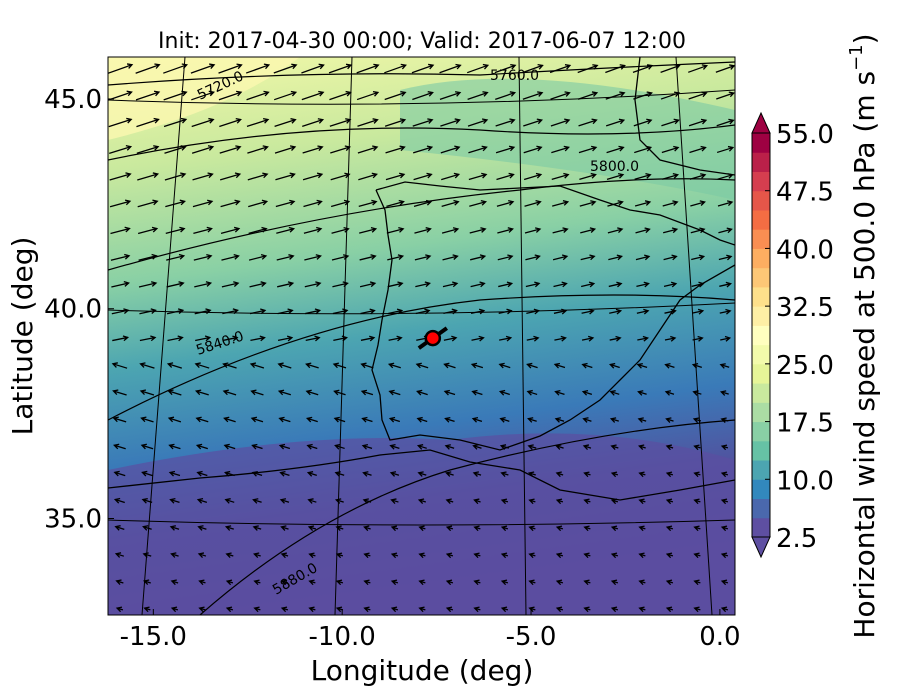 The image size is (900, 700). I want to click on colorbar-tick-label: 32.5, so click(805, 308).